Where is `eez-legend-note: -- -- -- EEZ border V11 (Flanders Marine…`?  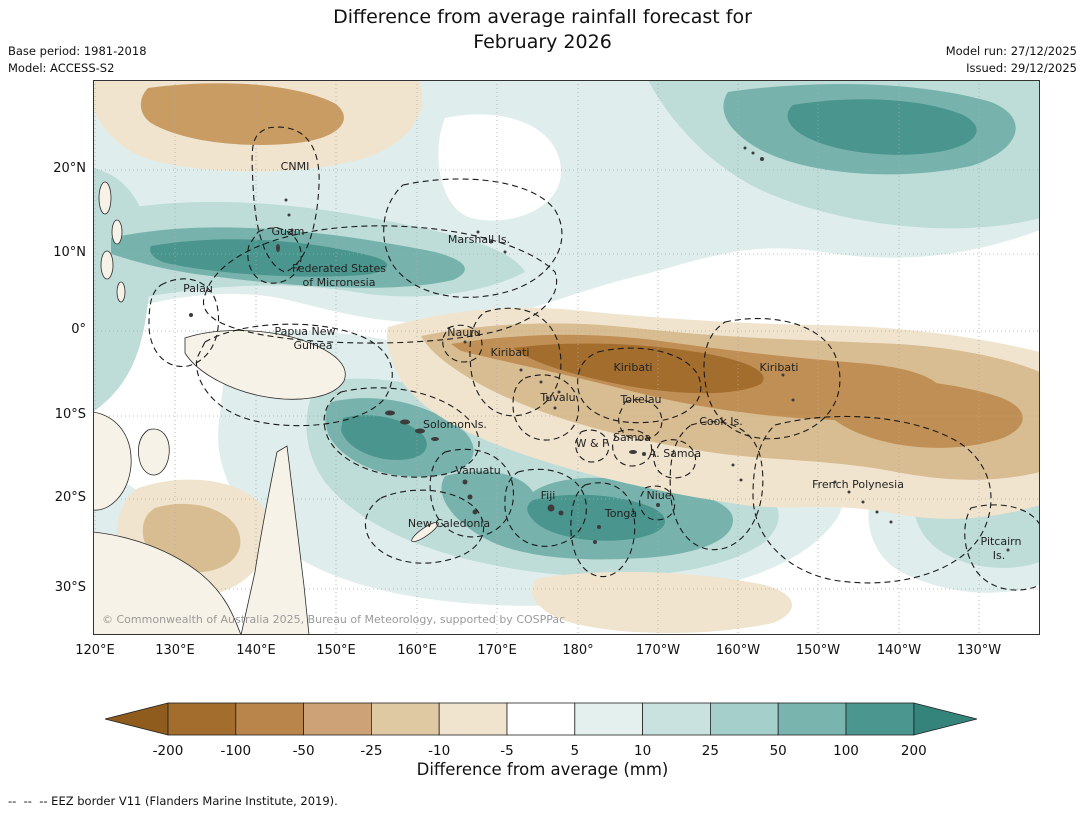
eez-legend-note: -- -- -- EEZ border V11 (Flanders Marine… is located at coordinates (173, 801).